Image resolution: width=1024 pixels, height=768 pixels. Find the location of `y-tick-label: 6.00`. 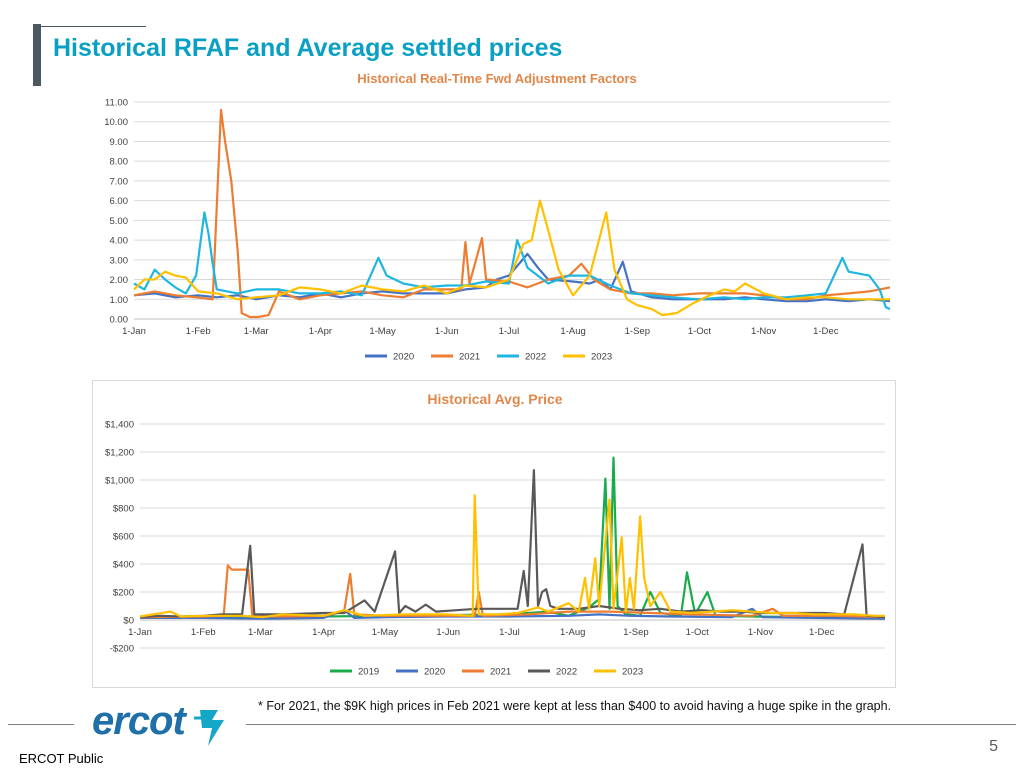

y-tick-label: 6.00 is located at coordinates (119, 201).